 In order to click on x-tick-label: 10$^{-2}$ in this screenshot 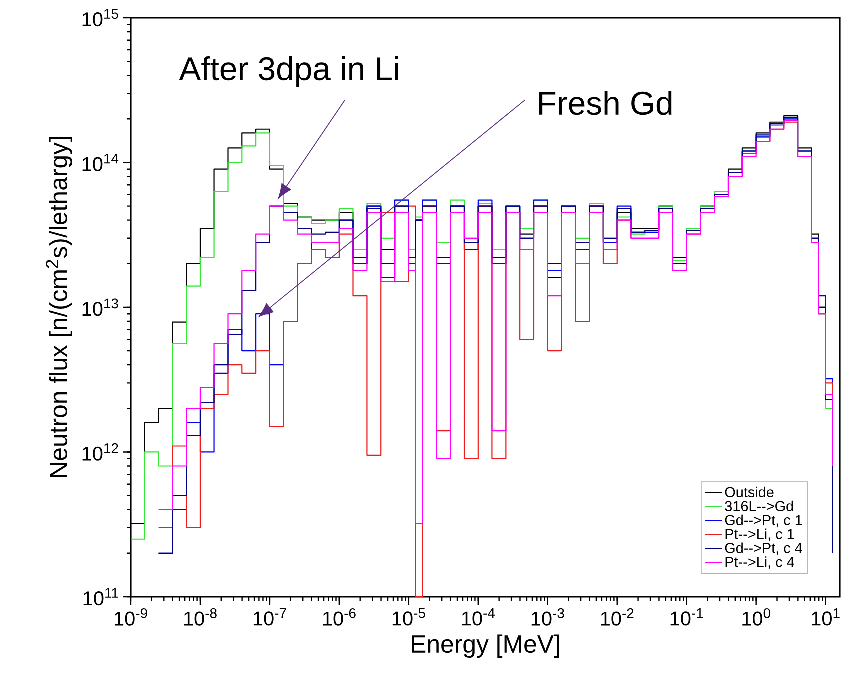, I will do `click(617, 617)`.